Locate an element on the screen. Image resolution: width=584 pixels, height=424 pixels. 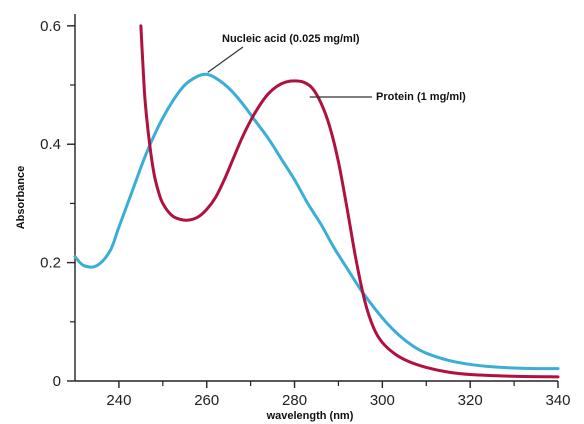
y-tick-label: 0.2 is located at coordinates (50, 263).